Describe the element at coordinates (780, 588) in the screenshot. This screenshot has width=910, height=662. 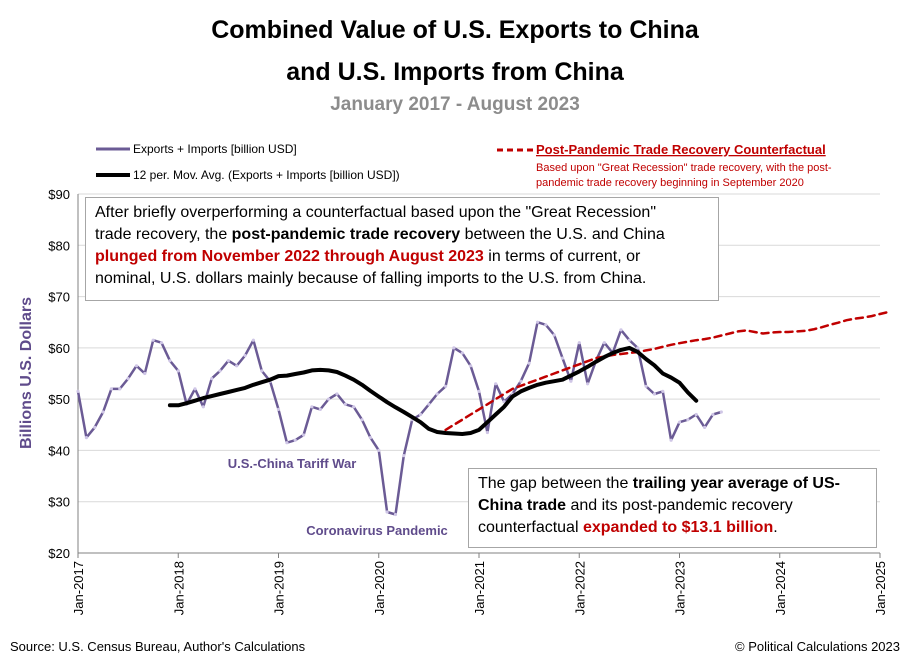
I see `x-tick-label: Jan-2024` at that location.